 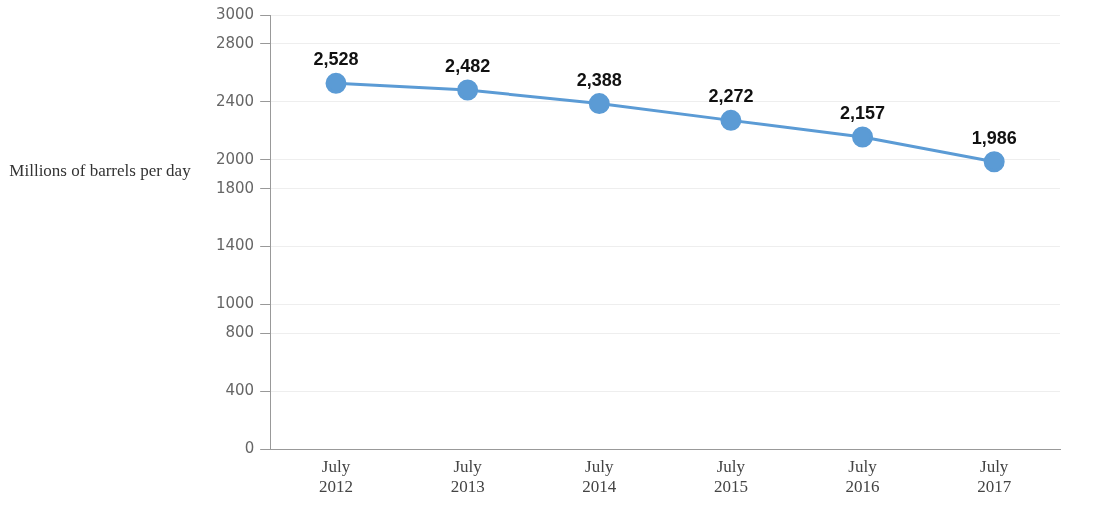 What do you see at coordinates (240, 390) in the screenshot?
I see `y-tick-label: 400` at bounding box center [240, 390].